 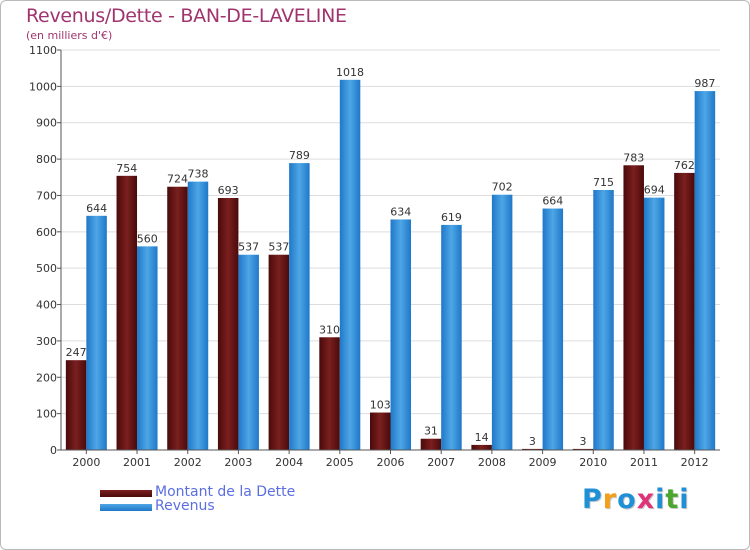 I want to click on y-tick-label: 100, so click(x=46, y=414).